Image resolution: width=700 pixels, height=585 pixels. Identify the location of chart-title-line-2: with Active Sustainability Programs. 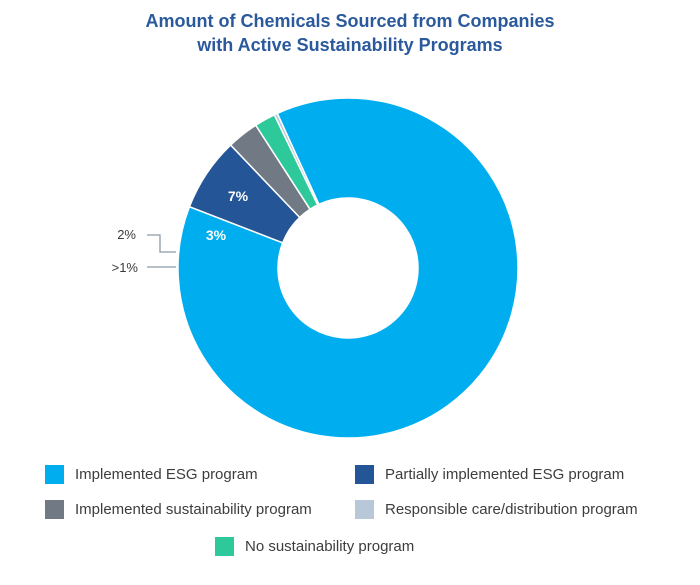
(350, 45).